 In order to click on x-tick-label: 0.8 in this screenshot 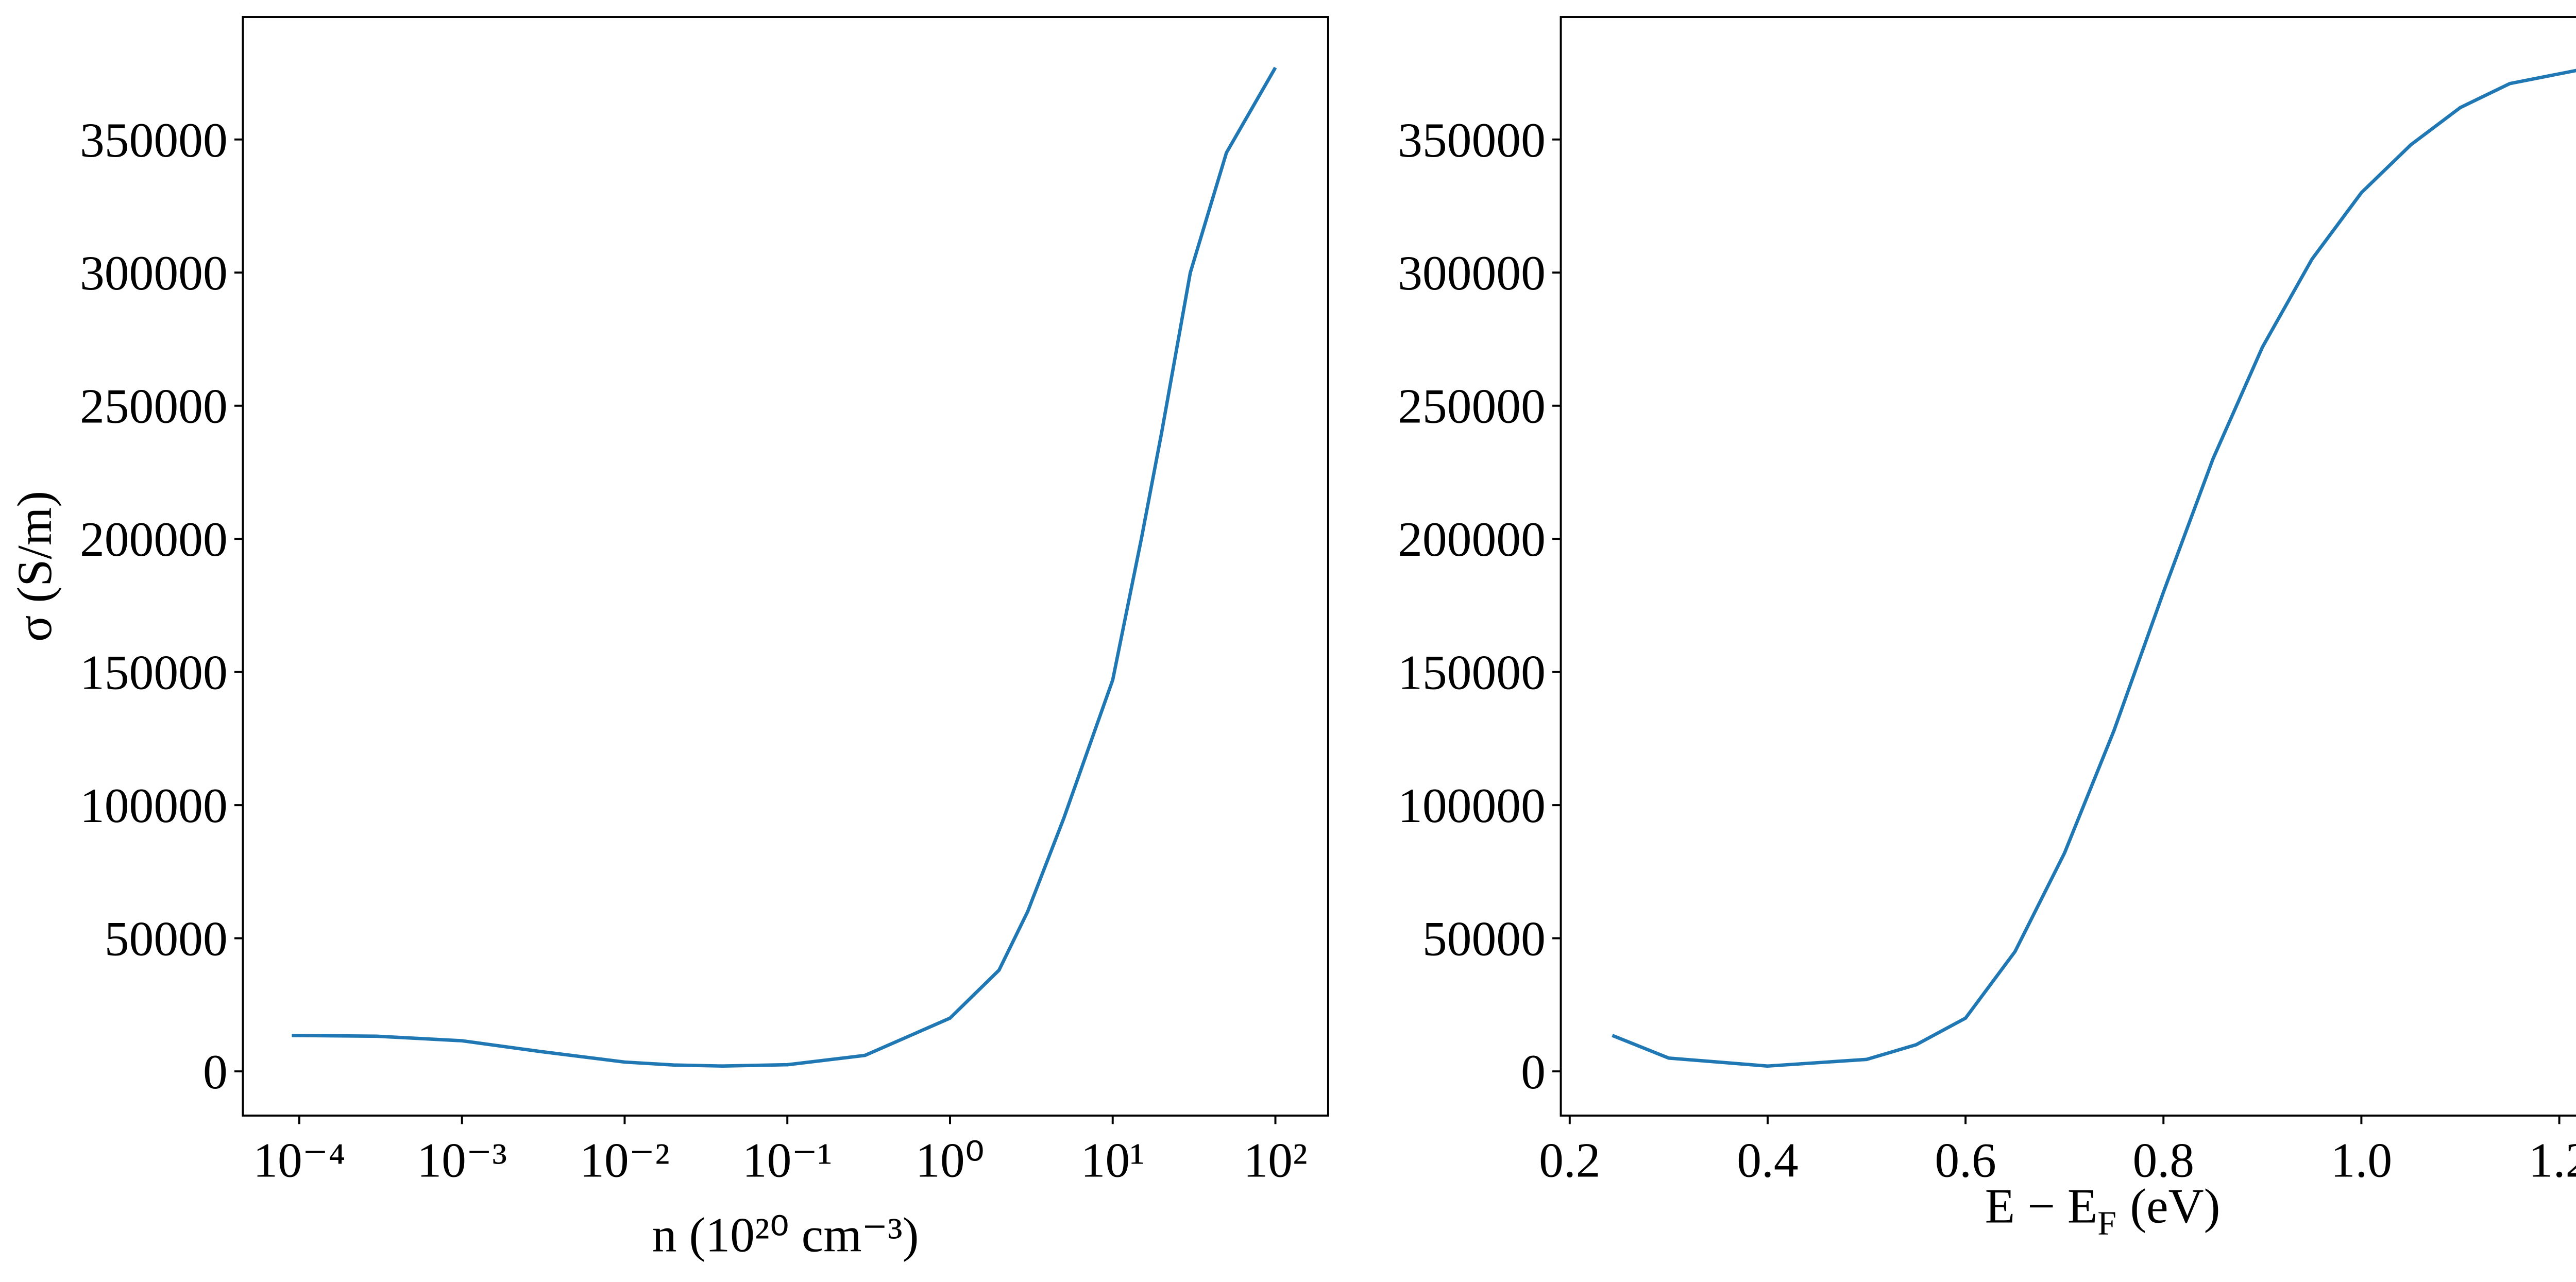, I will do `click(2164, 1160)`.